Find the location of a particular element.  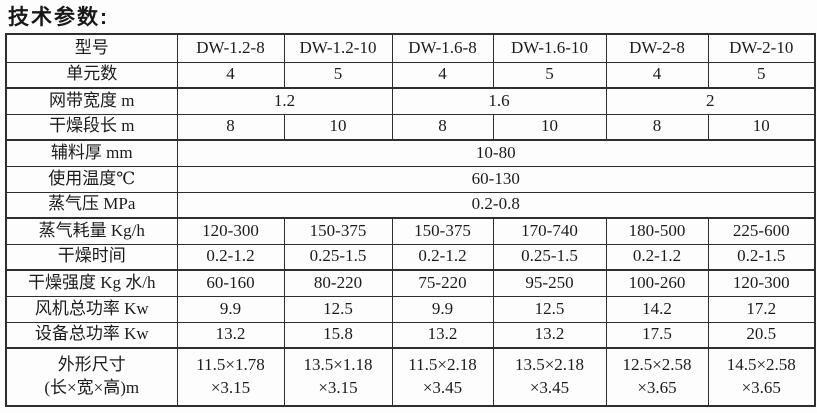

value-cell: 14.5×2.58 ×3.65 is located at coordinates (761, 377).